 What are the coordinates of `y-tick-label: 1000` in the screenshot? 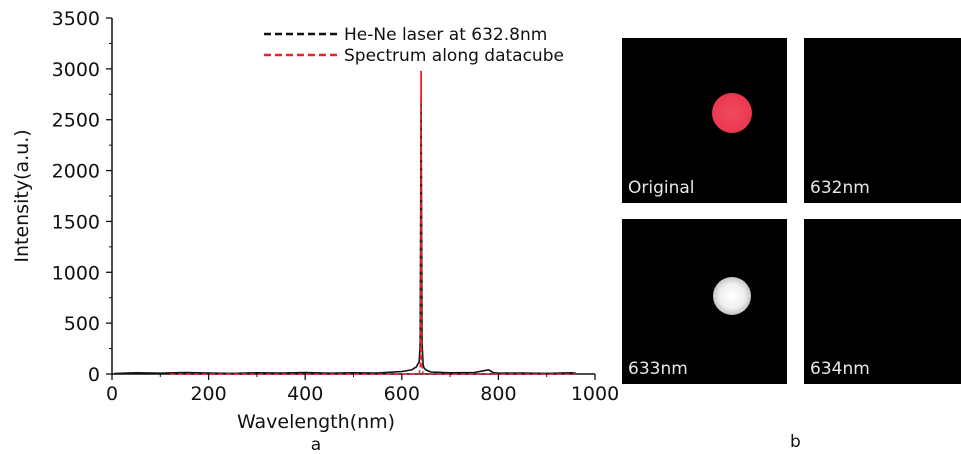 It's located at (76, 273).